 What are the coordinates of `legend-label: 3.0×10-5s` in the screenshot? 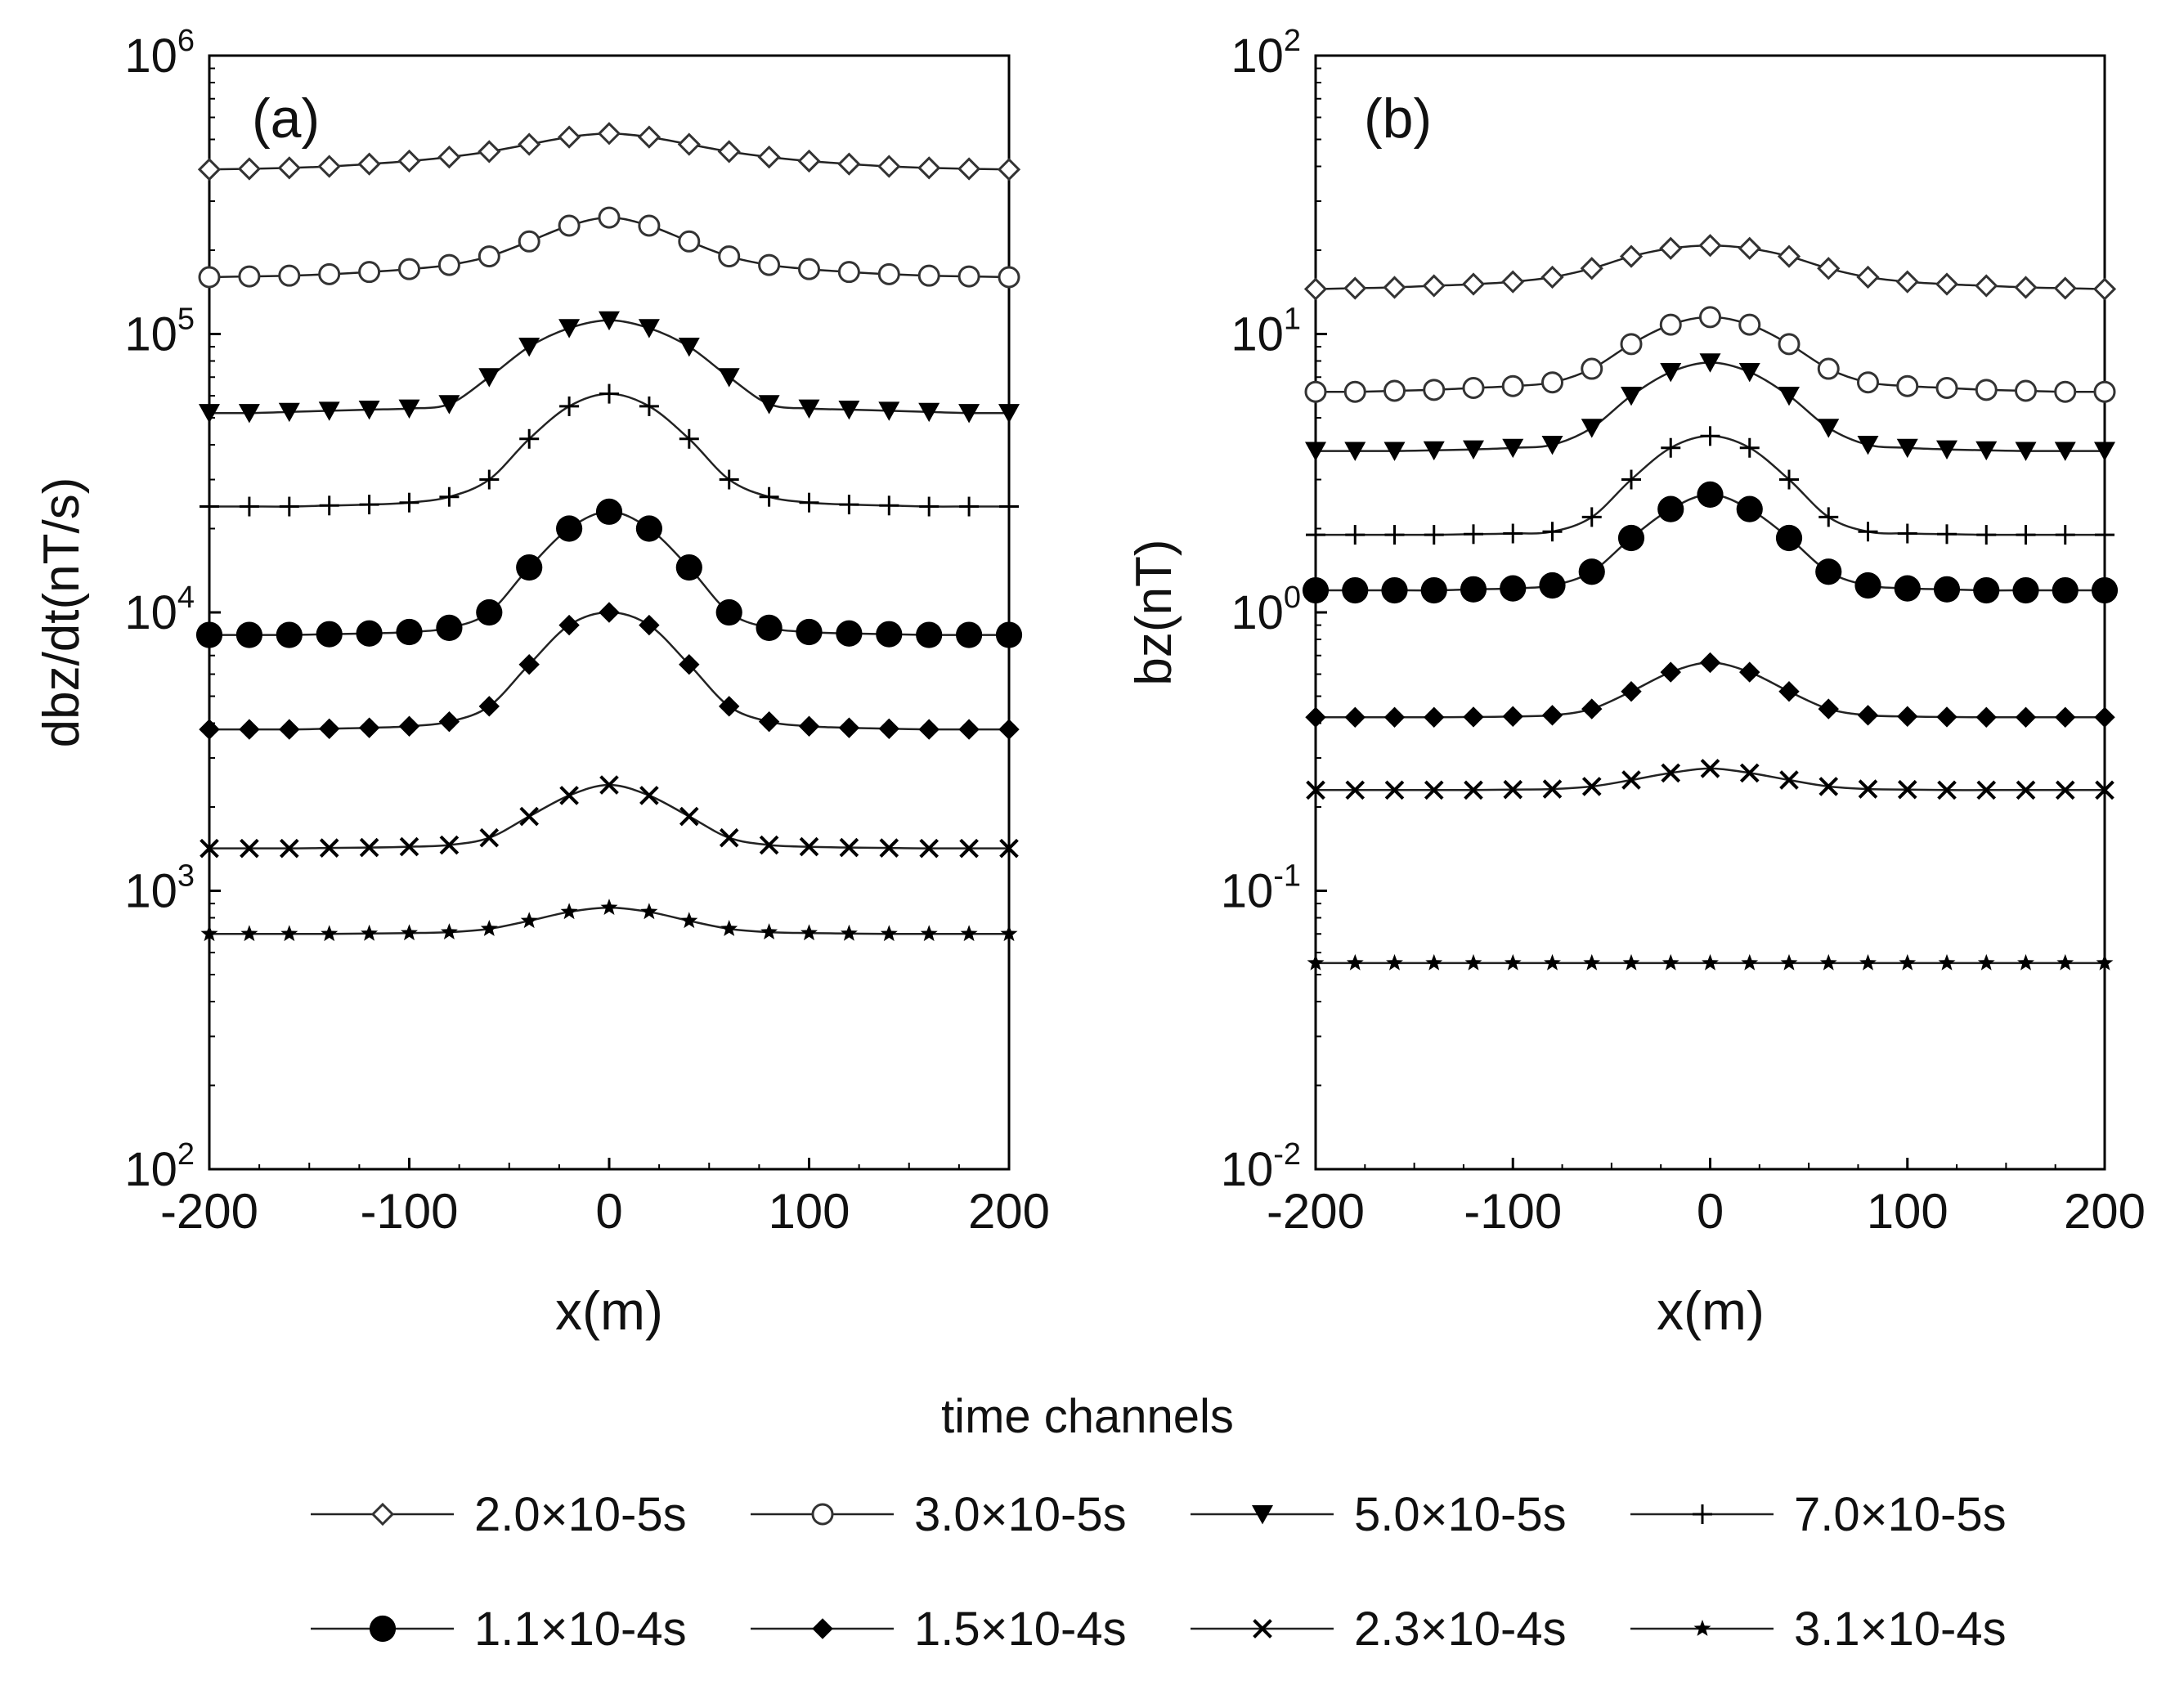 It's located at (1020, 1515).